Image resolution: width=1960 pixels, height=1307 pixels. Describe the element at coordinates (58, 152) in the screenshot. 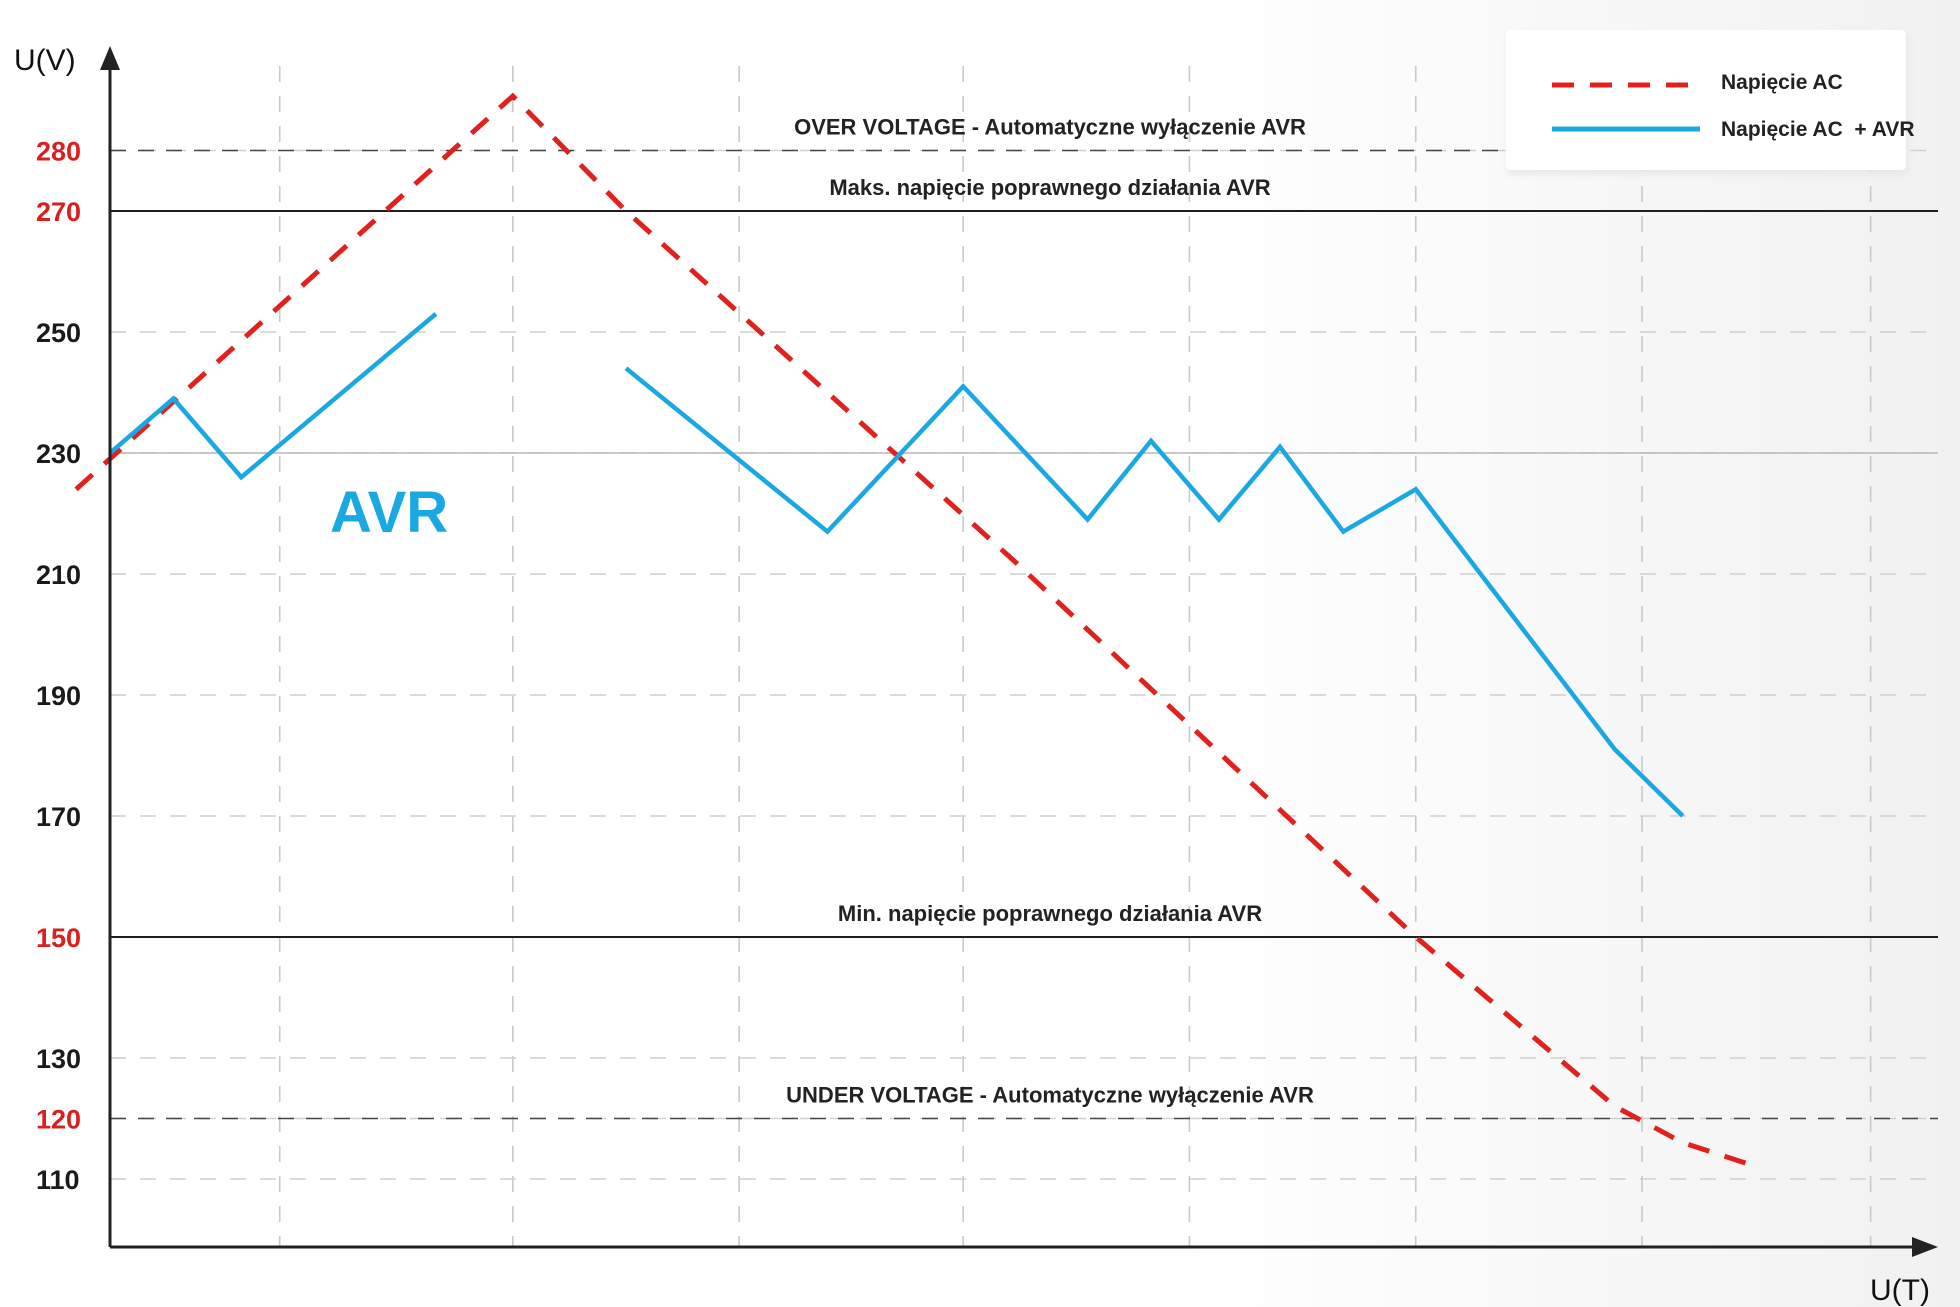

I see `y-tick-280: 280` at that location.